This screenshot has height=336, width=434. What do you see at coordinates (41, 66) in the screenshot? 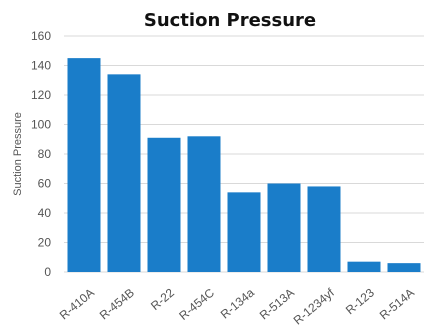
I see `y-tick-label: 140` at bounding box center [41, 66].